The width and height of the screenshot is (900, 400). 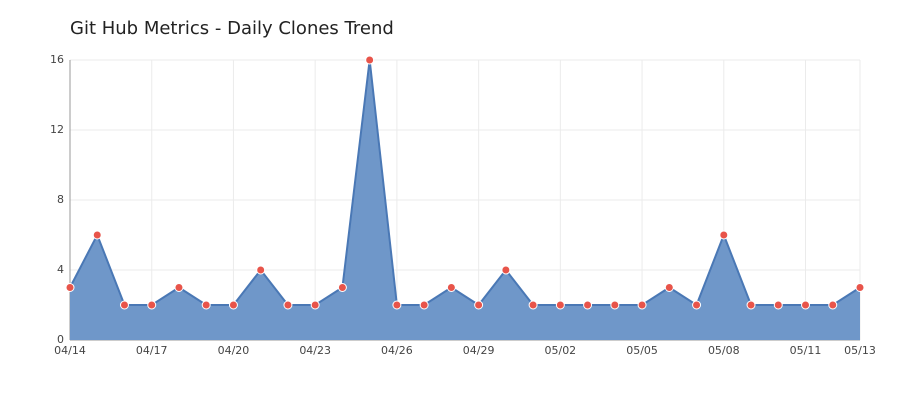 What do you see at coordinates (60, 269) in the screenshot?
I see `y-tick-label: 4` at bounding box center [60, 269].